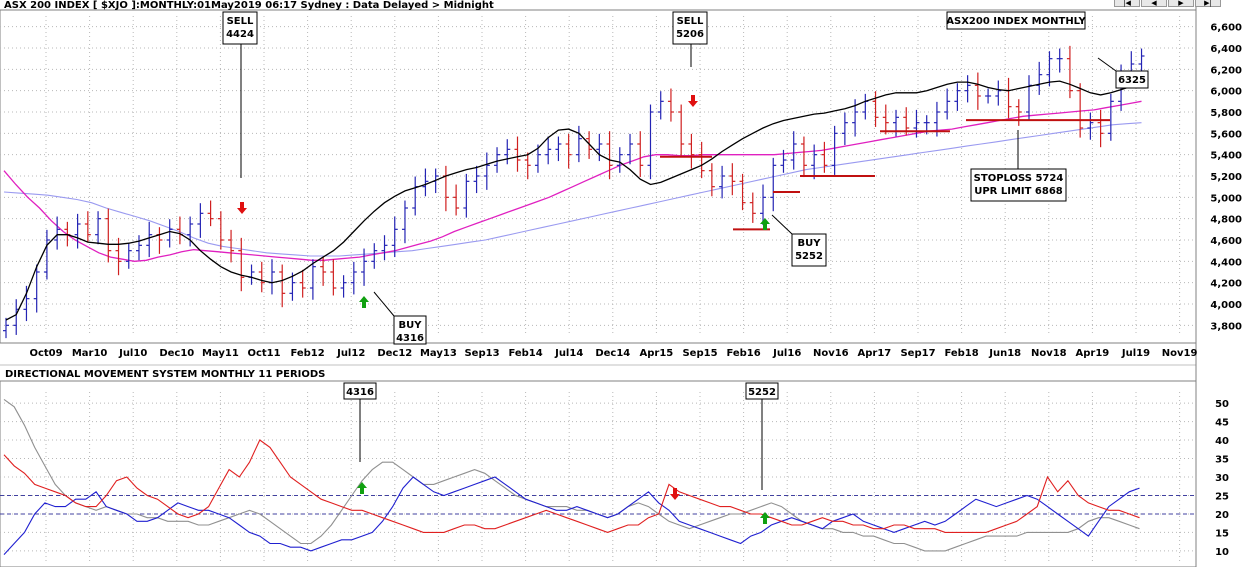  What do you see at coordinates (571, 515) in the screenshot?
I see `plus-di-line` at bounding box center [571, 515].